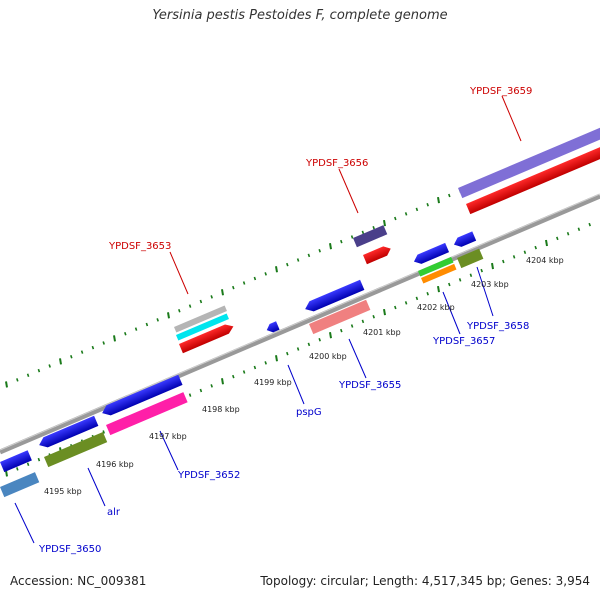 Image resolution: width=600 pixels, height=600 pixels. What do you see at coordinates (202, 327) in the screenshot?
I see `gene-ypdsf-3653-cyan` at bounding box center [202, 327].